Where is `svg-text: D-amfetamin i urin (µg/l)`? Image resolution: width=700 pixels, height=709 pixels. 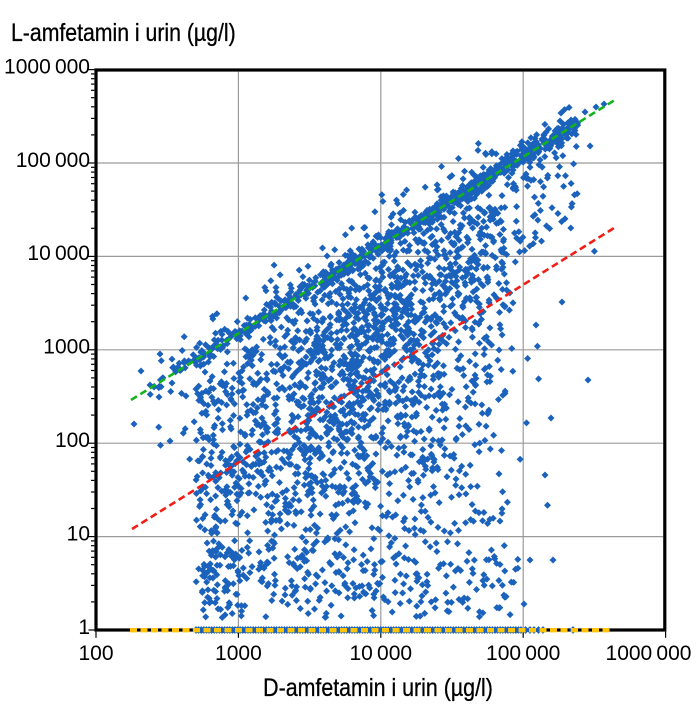 svg-text: D-amfetamin i urin (µg/l) is located at coordinates (378, 687).